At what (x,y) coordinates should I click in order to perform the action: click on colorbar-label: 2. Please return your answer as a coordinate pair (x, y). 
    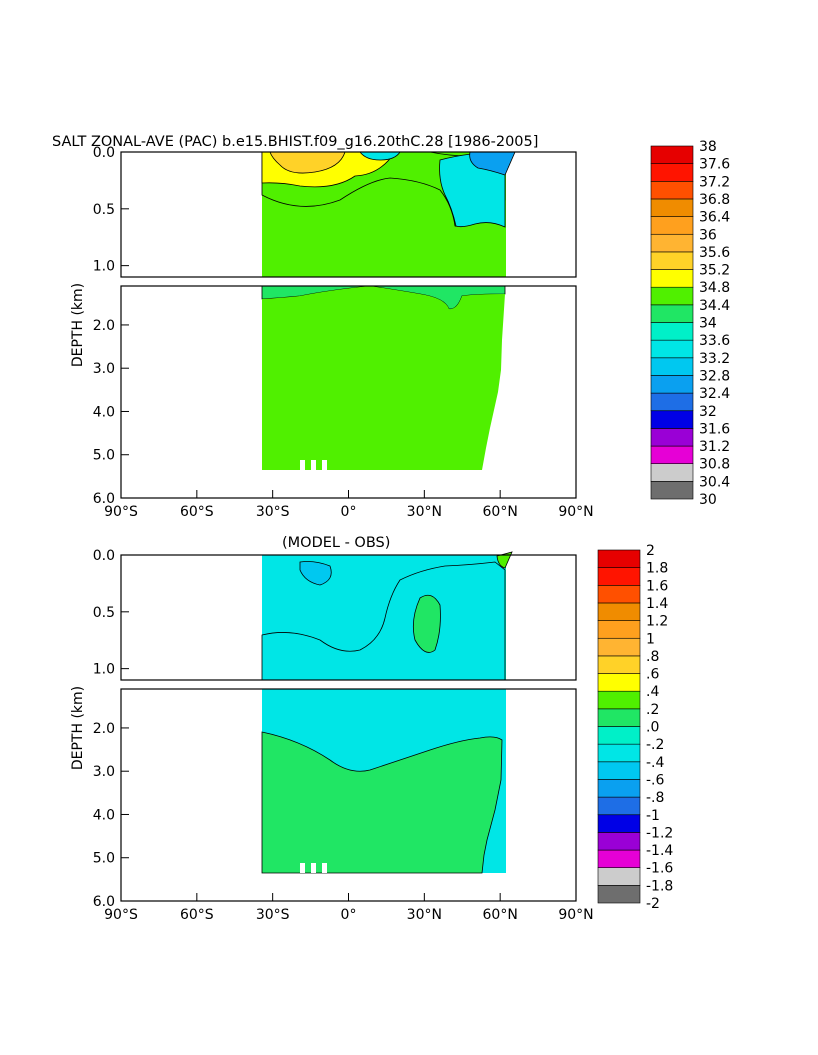
    Looking at the image, I should click on (650, 551).